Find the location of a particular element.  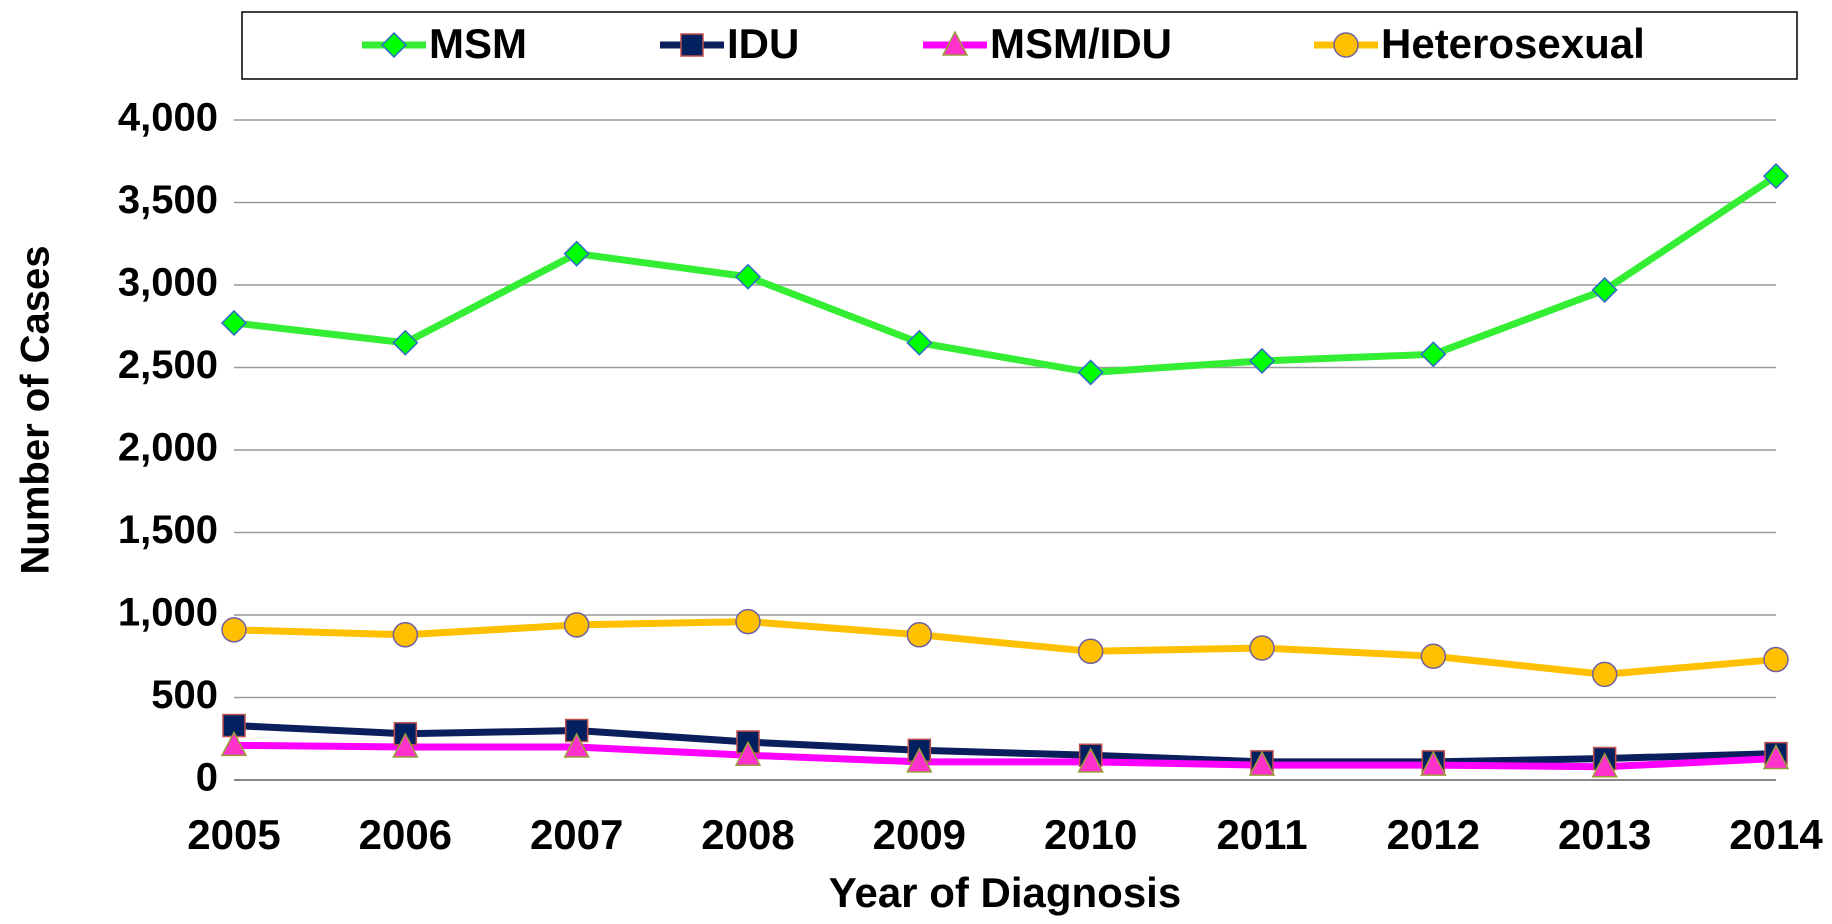

legend-box is located at coordinates (1019, 45).